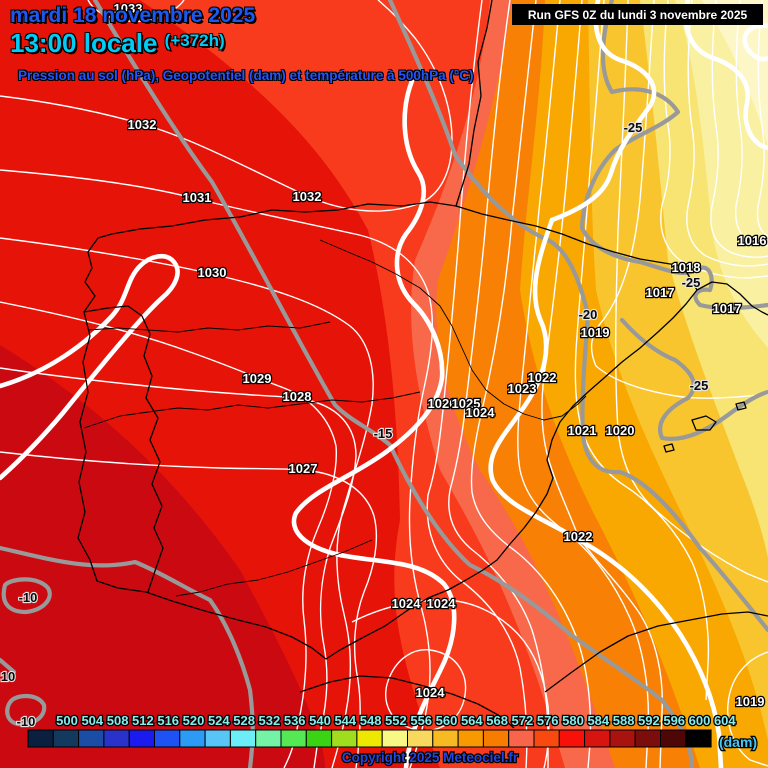 This screenshot has width=768, height=768. Describe the element at coordinates (497, 720) in the screenshot. I see `colorbar-value: 568` at that location.